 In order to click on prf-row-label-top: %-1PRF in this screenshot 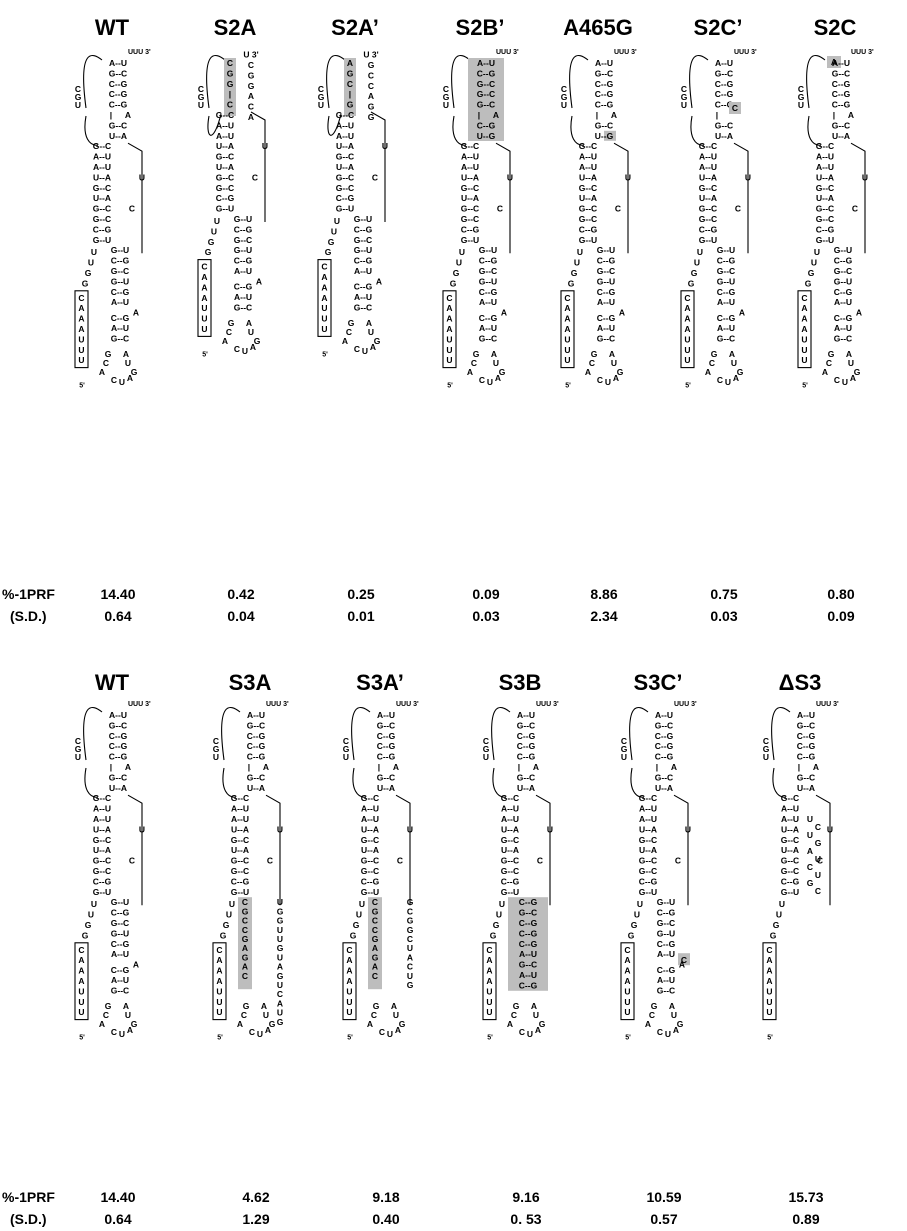, I will do `click(28, 594)`.